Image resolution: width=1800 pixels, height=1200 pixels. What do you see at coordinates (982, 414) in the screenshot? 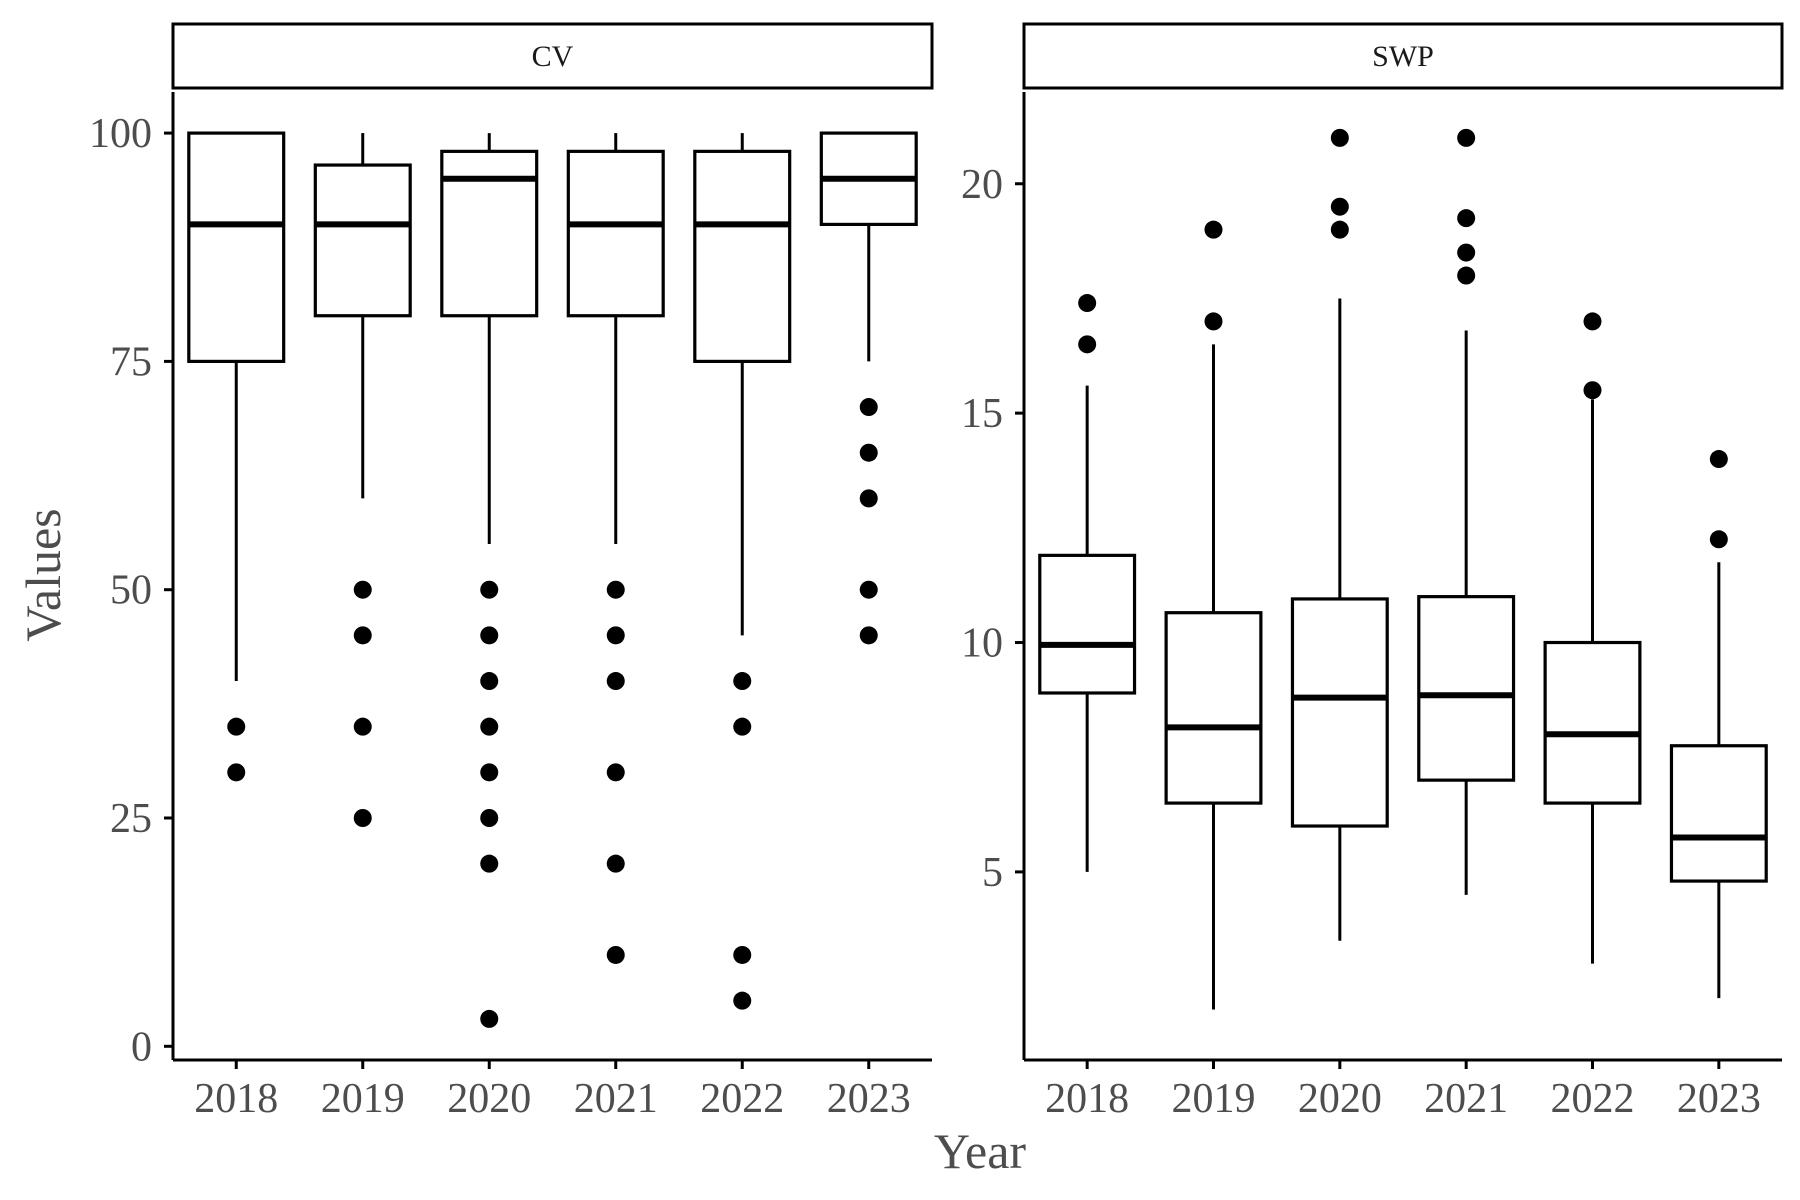
I see `y-tick-label: 15` at bounding box center [982, 414].